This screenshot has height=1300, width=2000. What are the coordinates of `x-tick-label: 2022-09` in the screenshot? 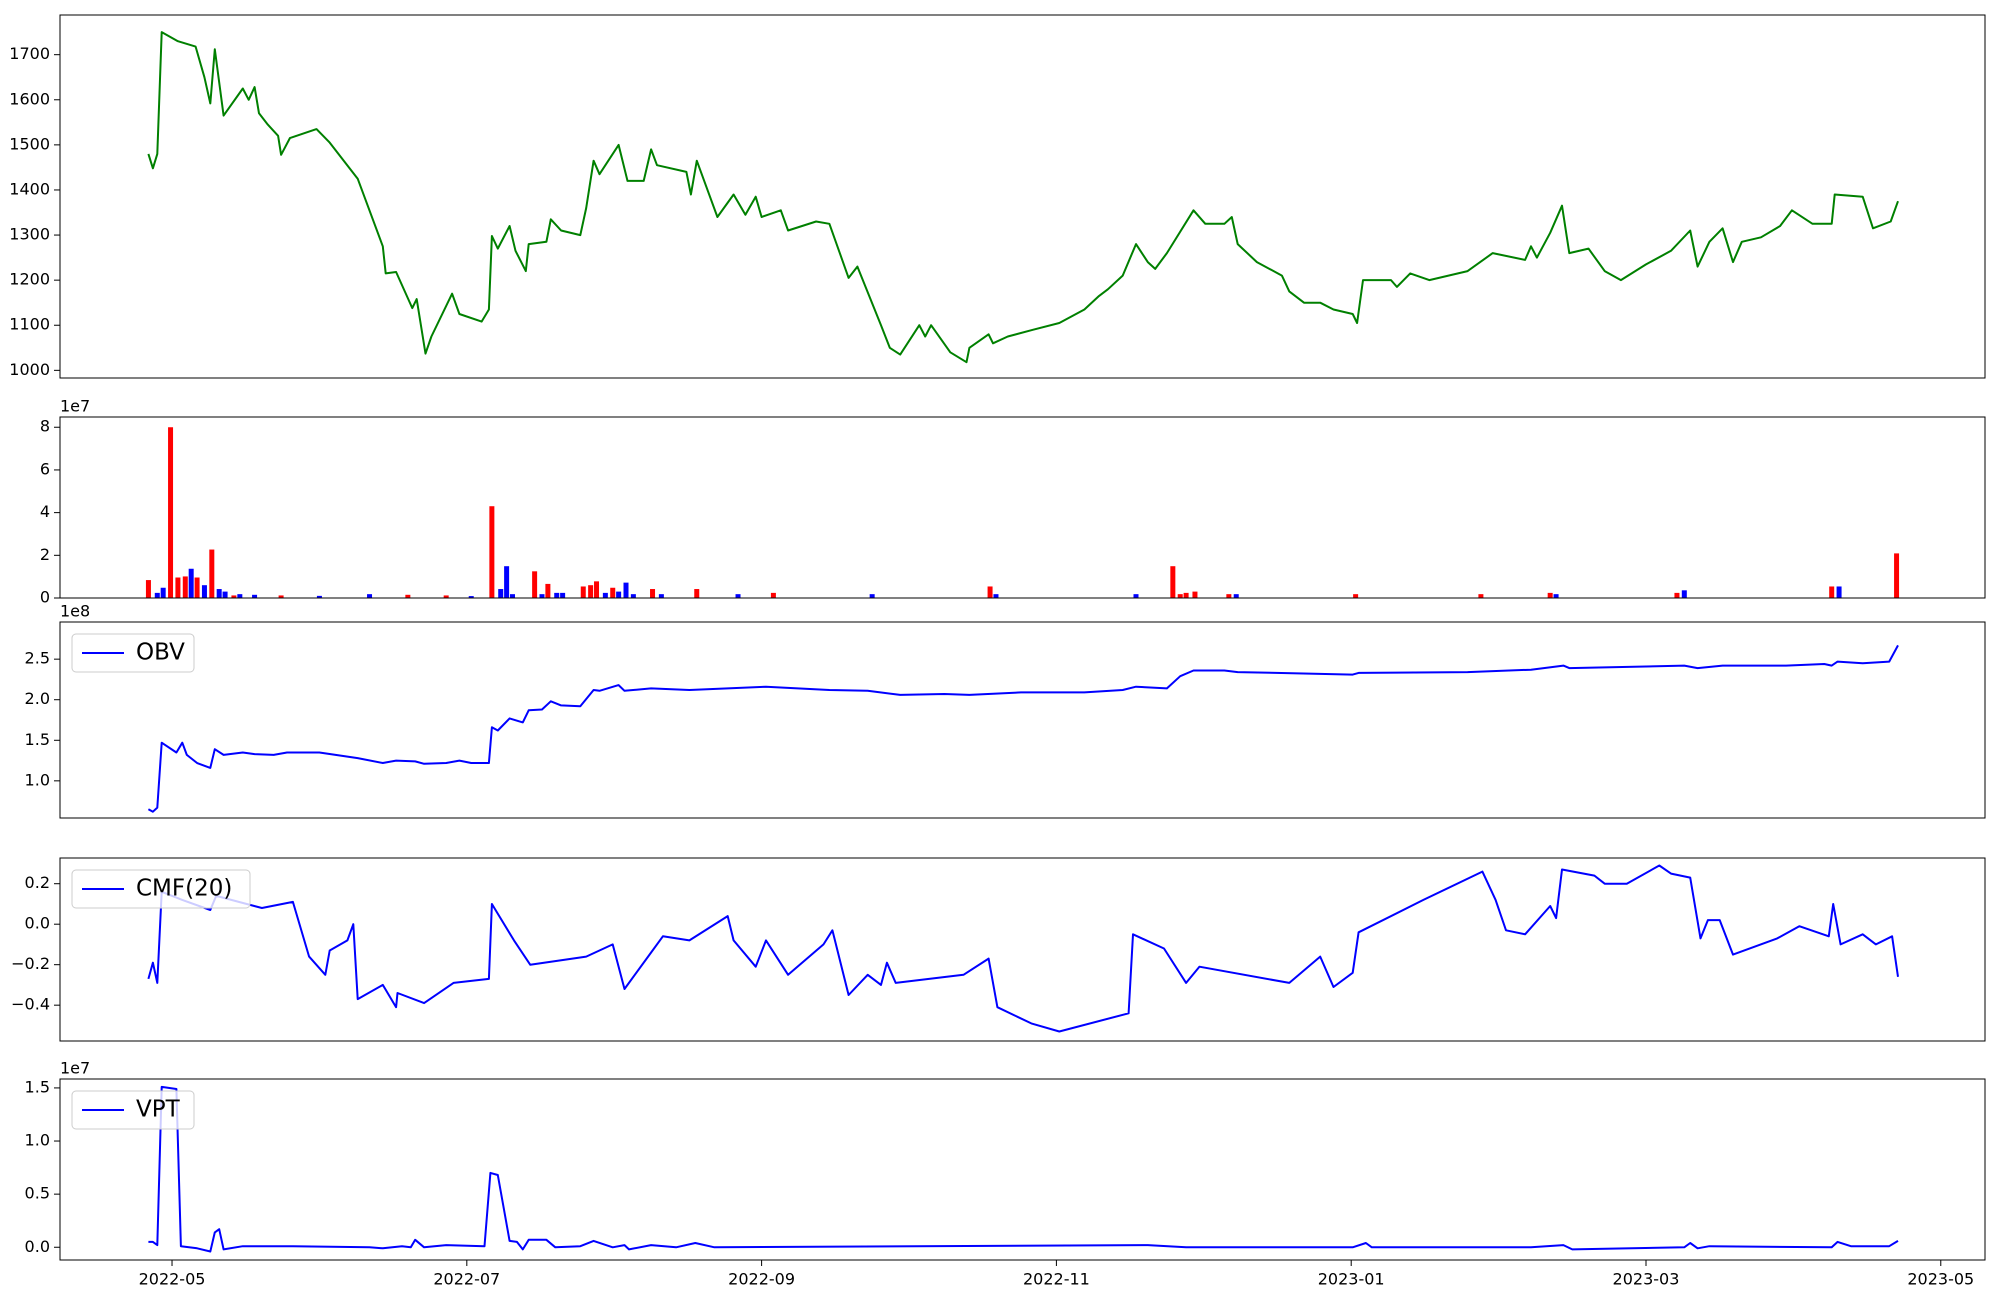 It's located at (761, 1279).